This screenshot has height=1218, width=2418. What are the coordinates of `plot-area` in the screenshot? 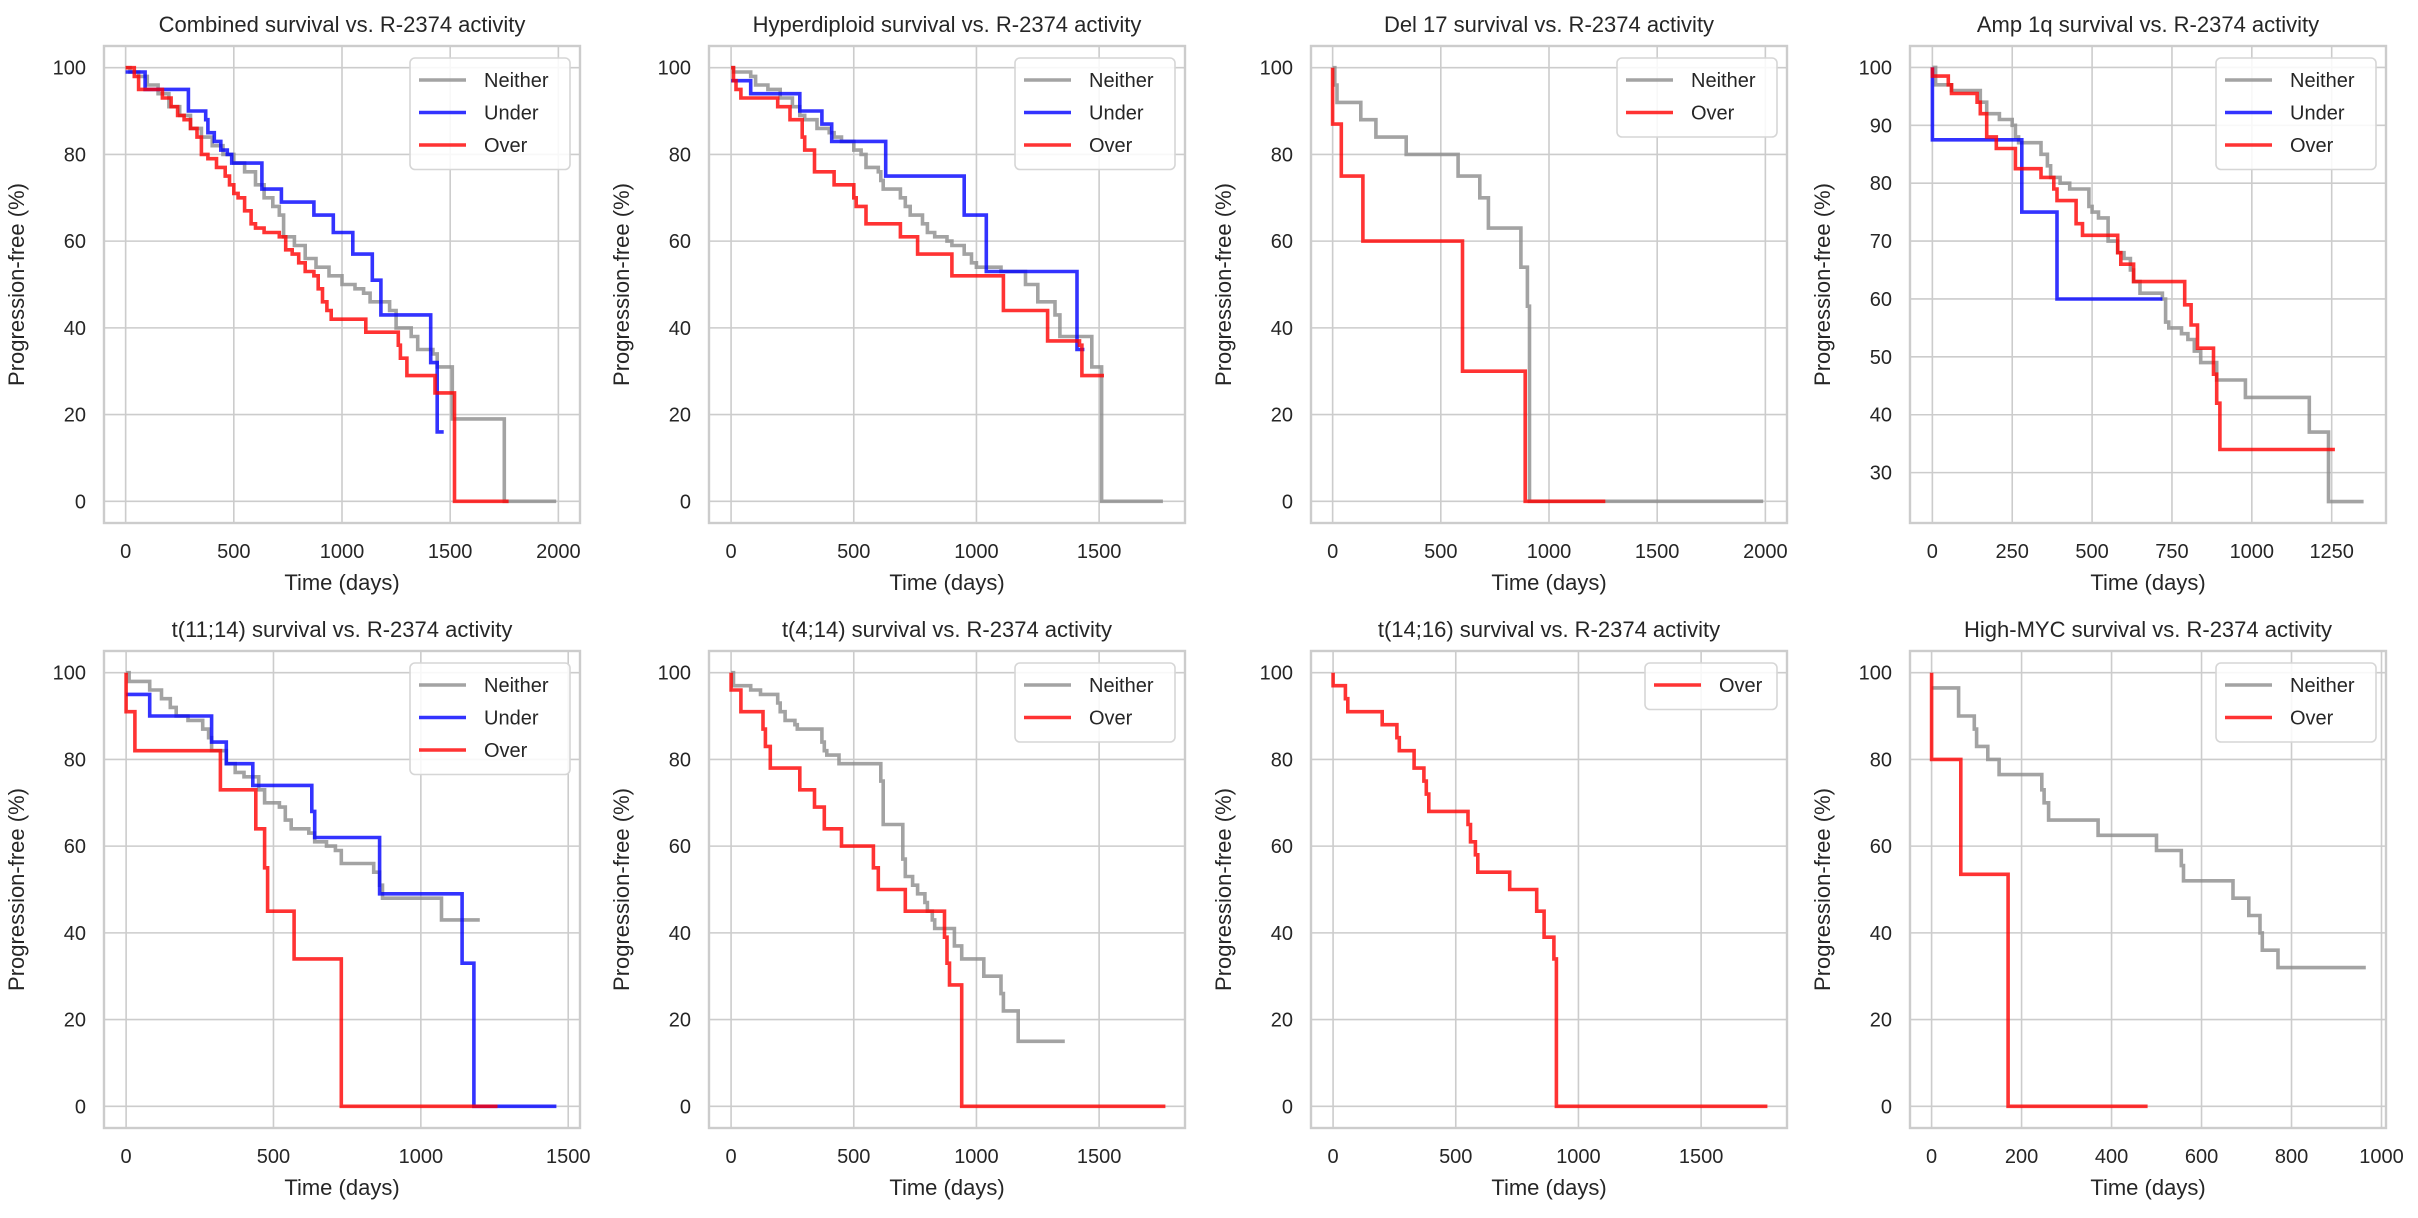 It's located at (1549, 889).